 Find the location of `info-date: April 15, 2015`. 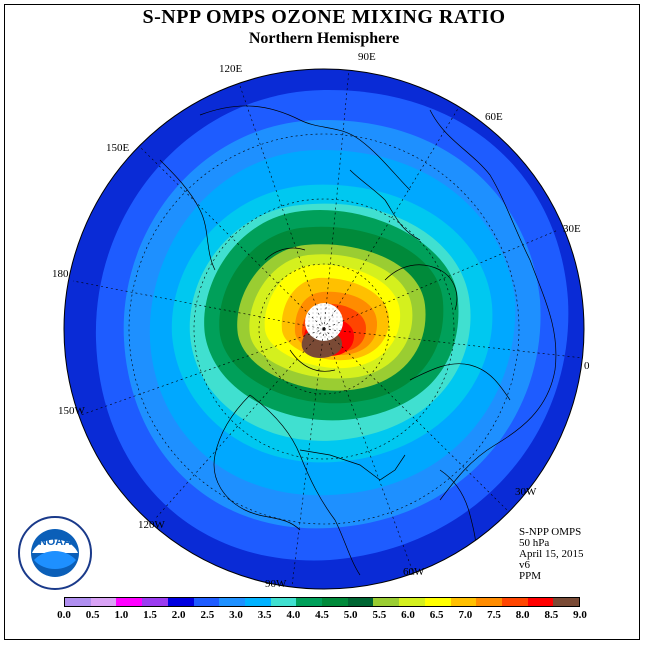

info-date: April 15, 2015 is located at coordinates (551, 554).